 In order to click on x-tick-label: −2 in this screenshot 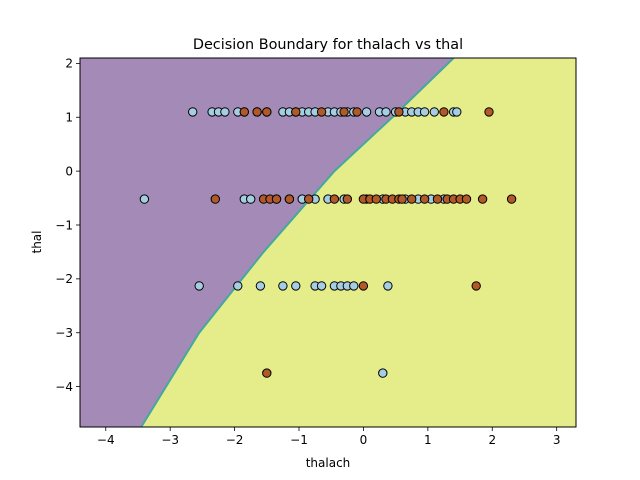, I will do `click(235, 440)`.